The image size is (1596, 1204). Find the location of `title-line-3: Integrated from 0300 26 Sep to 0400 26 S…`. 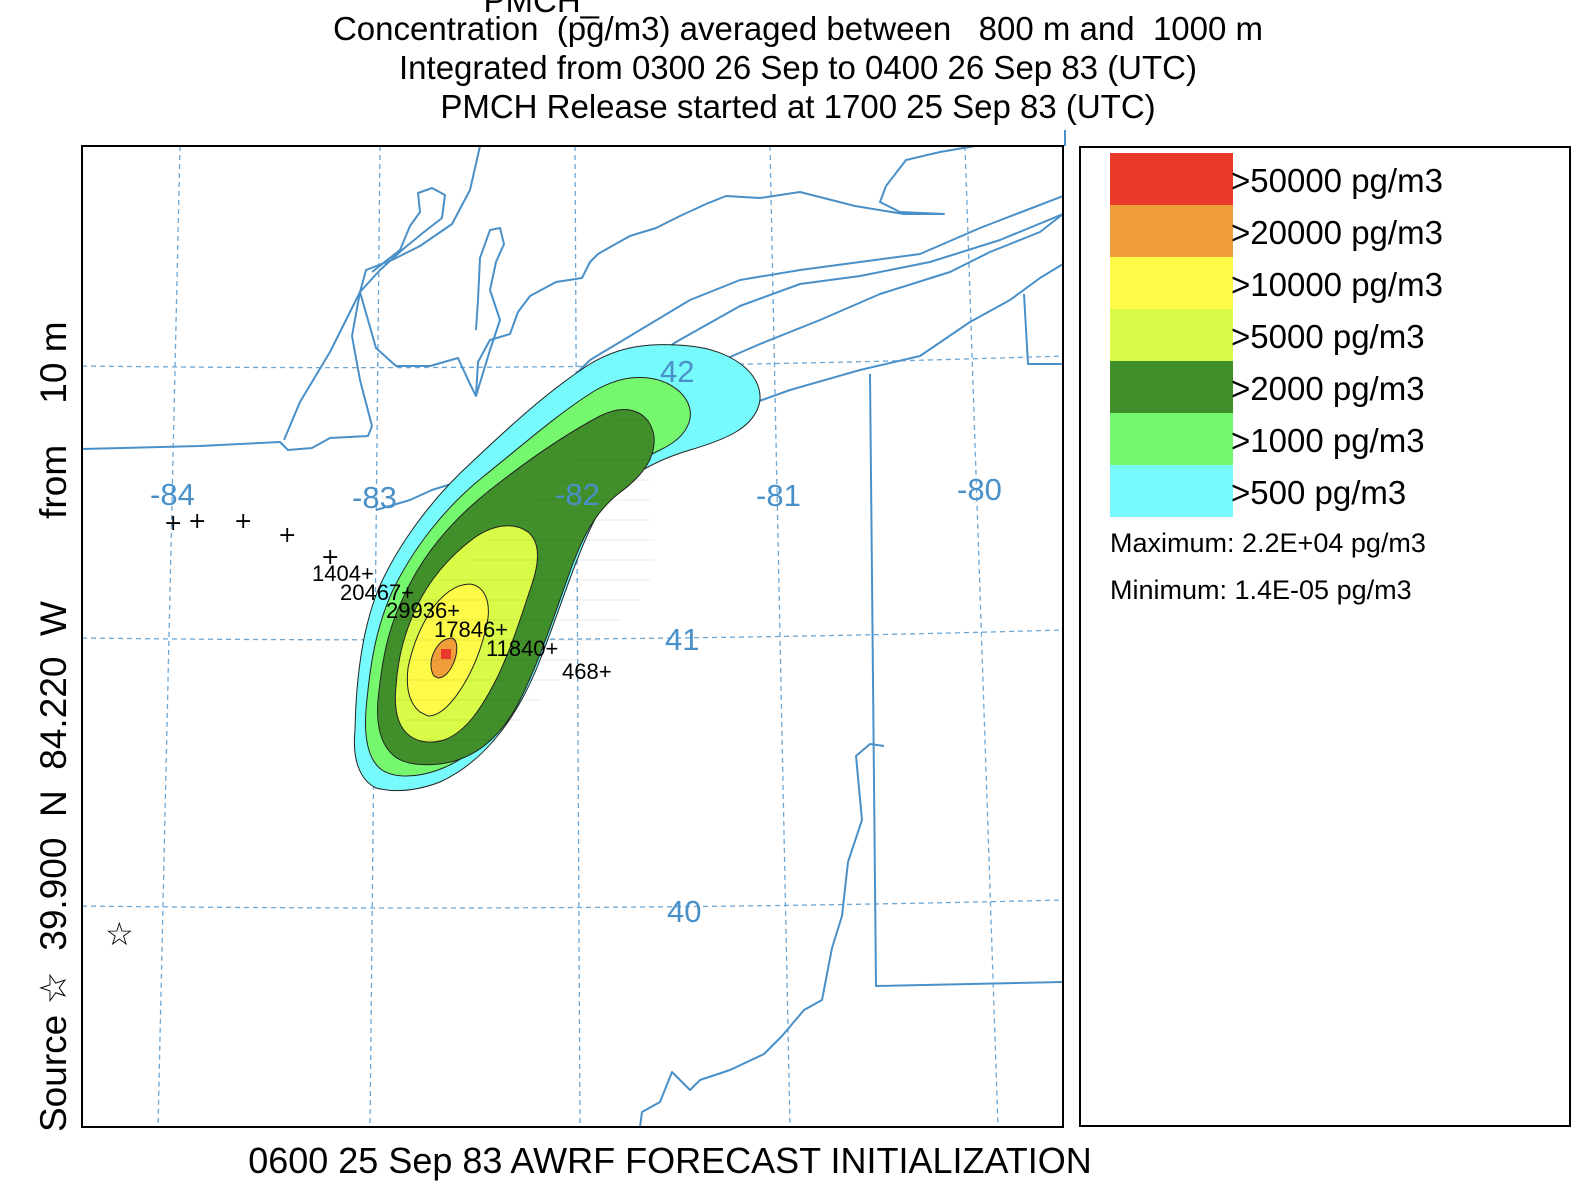

title-line-3: Integrated from 0300 26 Sep to 0400 26 S… is located at coordinates (798, 67).